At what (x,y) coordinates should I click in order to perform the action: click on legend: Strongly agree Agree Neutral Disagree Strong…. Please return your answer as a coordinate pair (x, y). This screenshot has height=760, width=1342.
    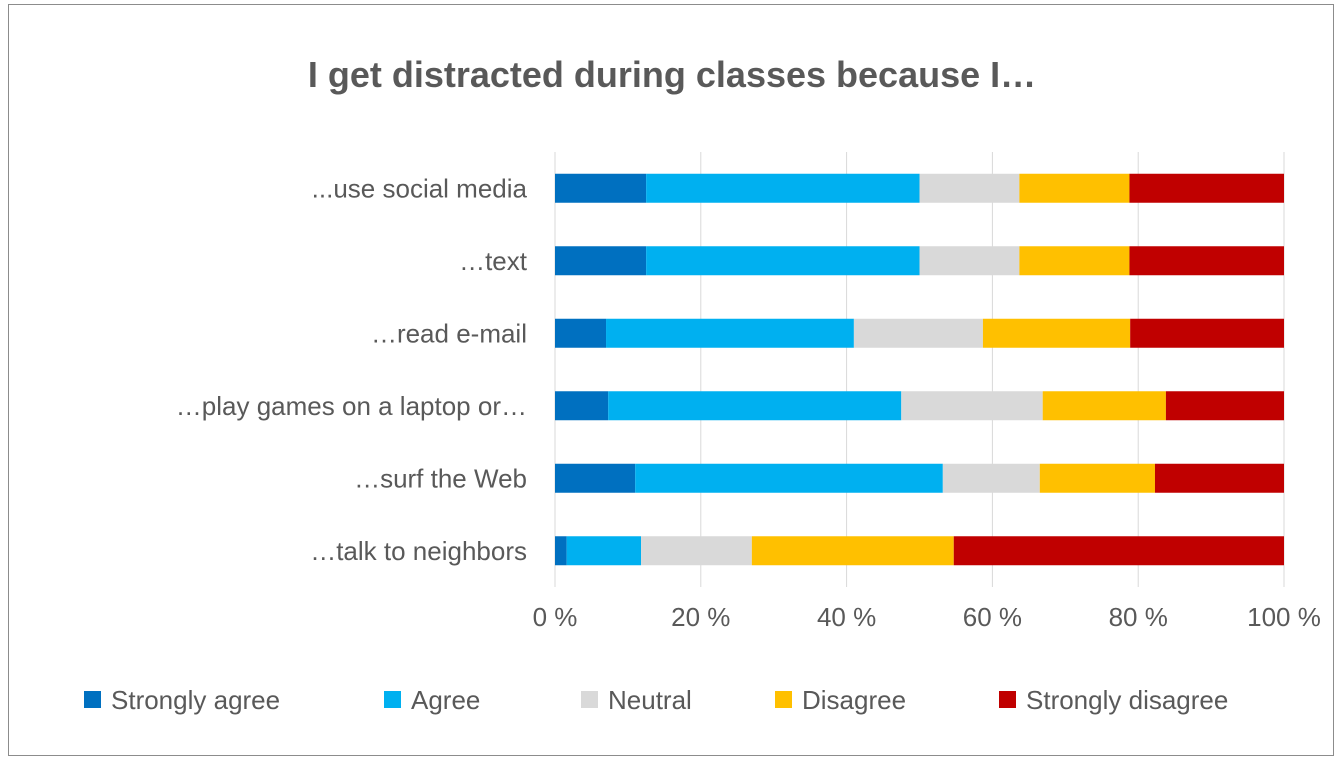
    Looking at the image, I should click on (656, 700).